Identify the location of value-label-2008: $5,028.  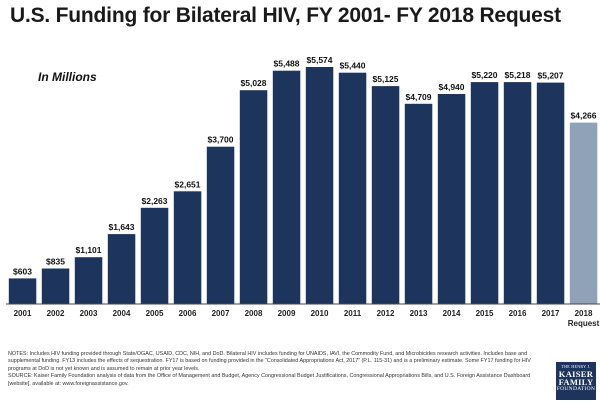
(254, 83).